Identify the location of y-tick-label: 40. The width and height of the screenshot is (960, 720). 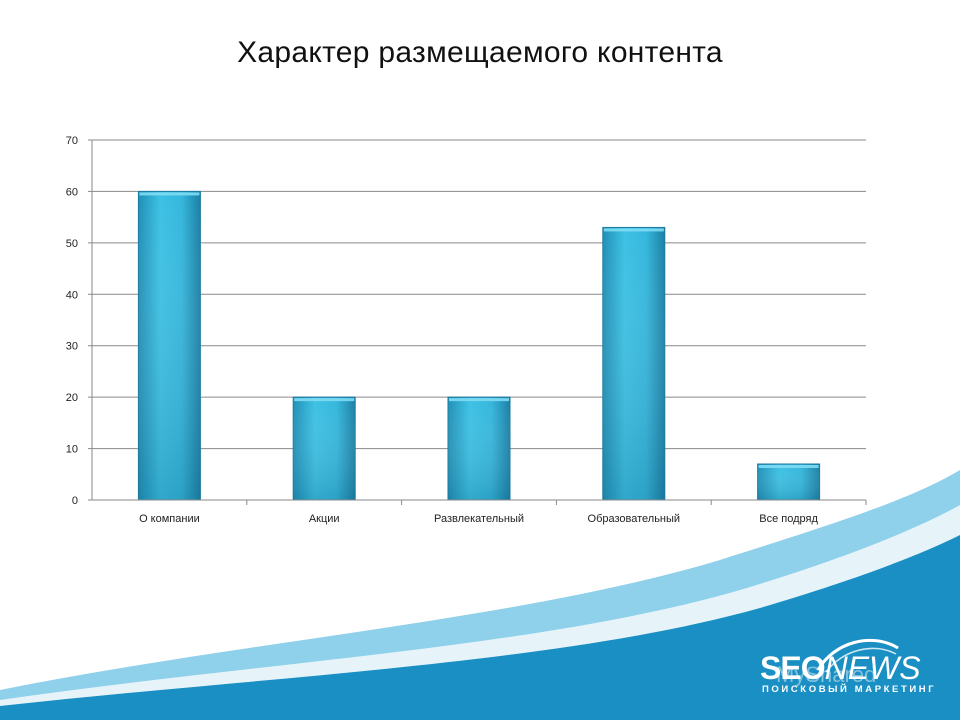
(72, 295).